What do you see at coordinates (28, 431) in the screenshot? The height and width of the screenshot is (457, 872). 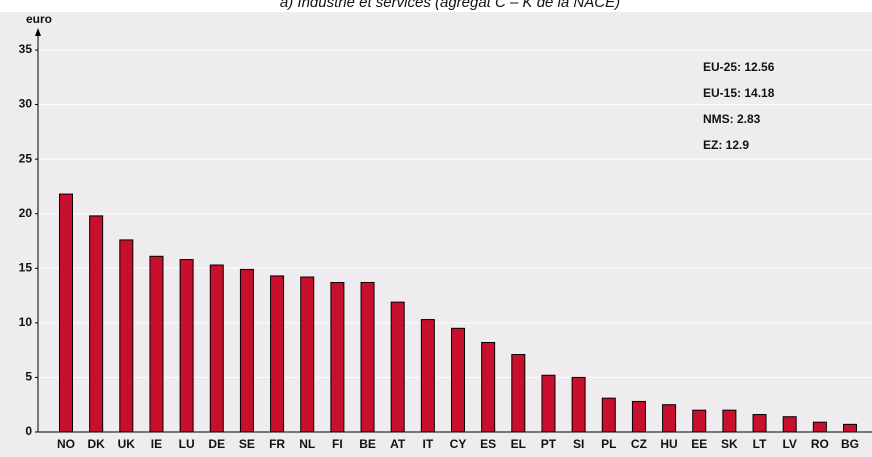 I see `y-tick-label: 0` at bounding box center [28, 431].